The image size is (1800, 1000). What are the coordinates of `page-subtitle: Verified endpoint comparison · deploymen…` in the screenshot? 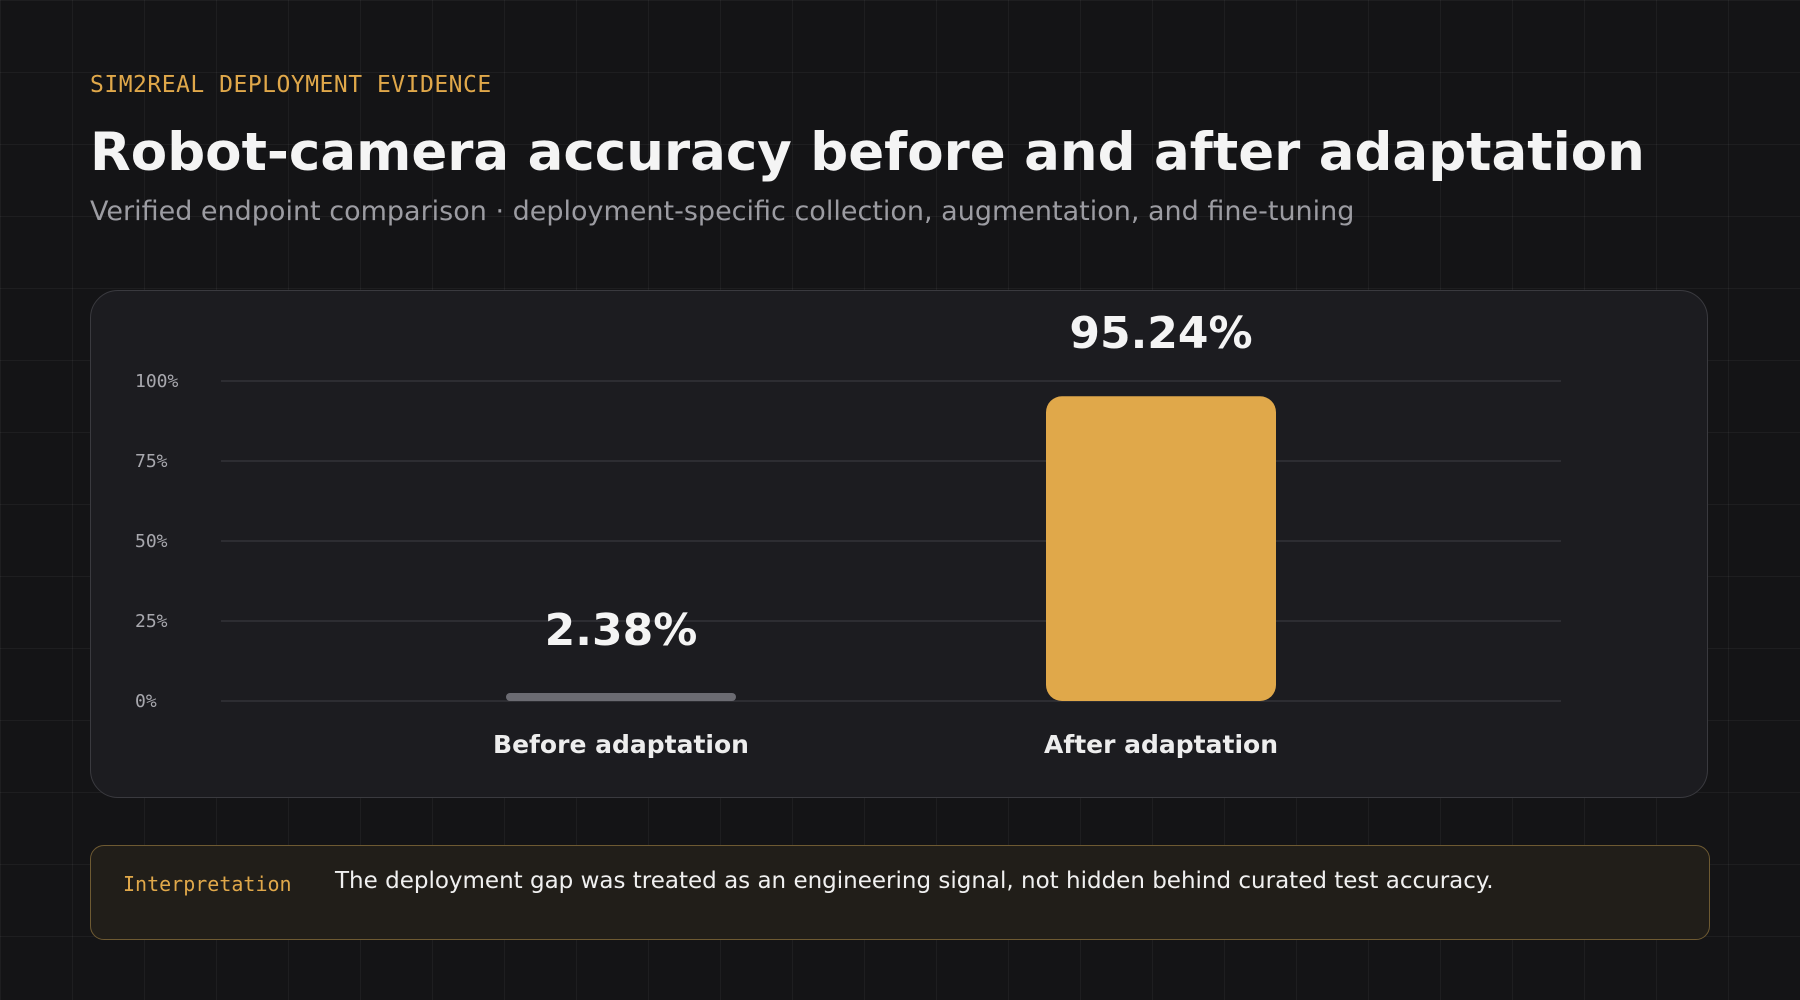 It's located at (722, 211).